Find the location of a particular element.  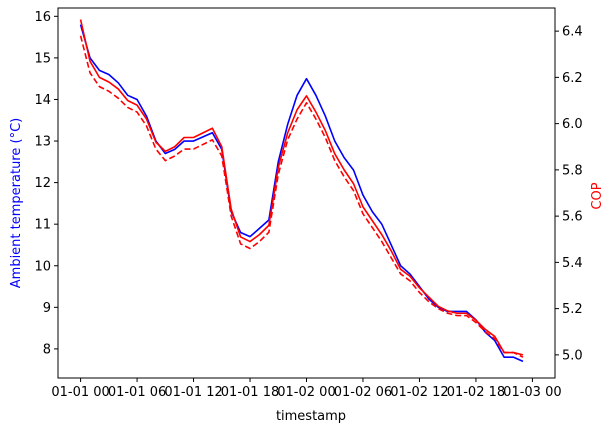

x-tick-label: 01-03 00 is located at coordinates (532, 392).